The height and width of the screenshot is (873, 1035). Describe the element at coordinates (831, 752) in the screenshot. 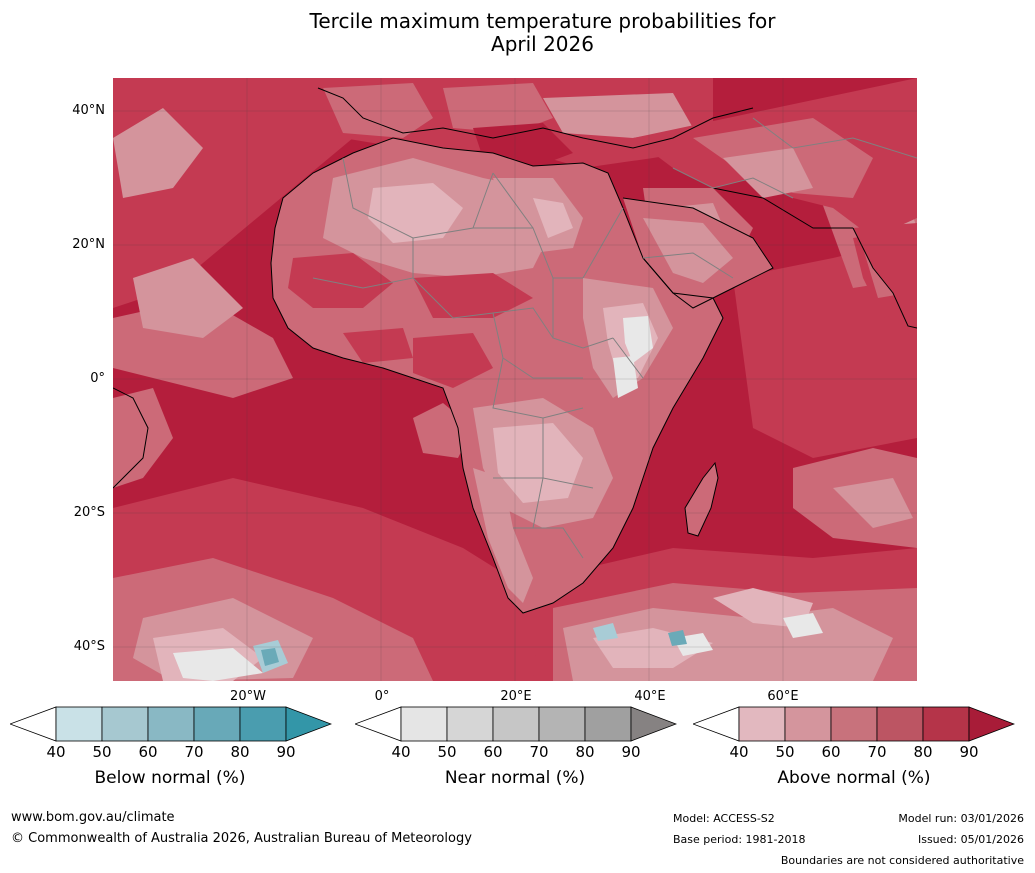

I see `above-tick-60: 60` at that location.